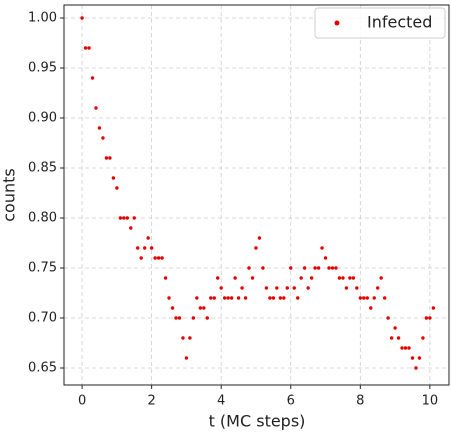 The image size is (451, 432). What do you see at coordinates (430, 401) in the screenshot?
I see `x-tick-label: 10` at bounding box center [430, 401].